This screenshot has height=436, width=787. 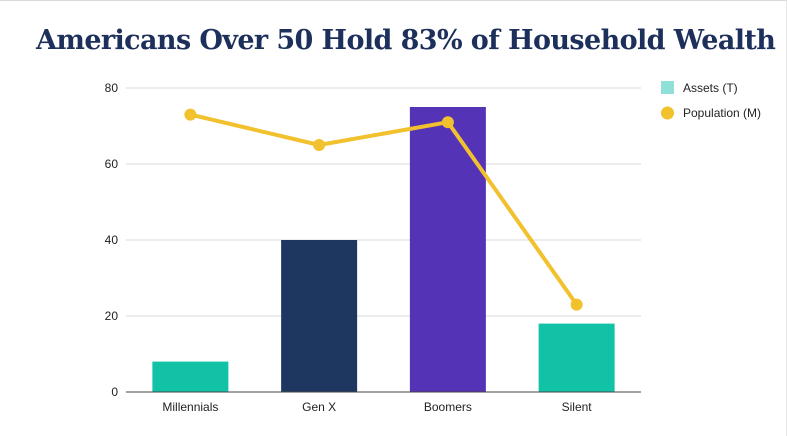 I want to click on legend-swatch-population, so click(x=667, y=113).